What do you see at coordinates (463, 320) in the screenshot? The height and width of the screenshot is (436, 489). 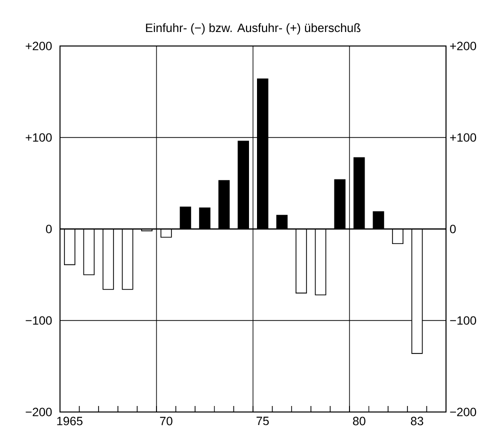 I see `y2-tick-label: −100` at bounding box center [463, 320].